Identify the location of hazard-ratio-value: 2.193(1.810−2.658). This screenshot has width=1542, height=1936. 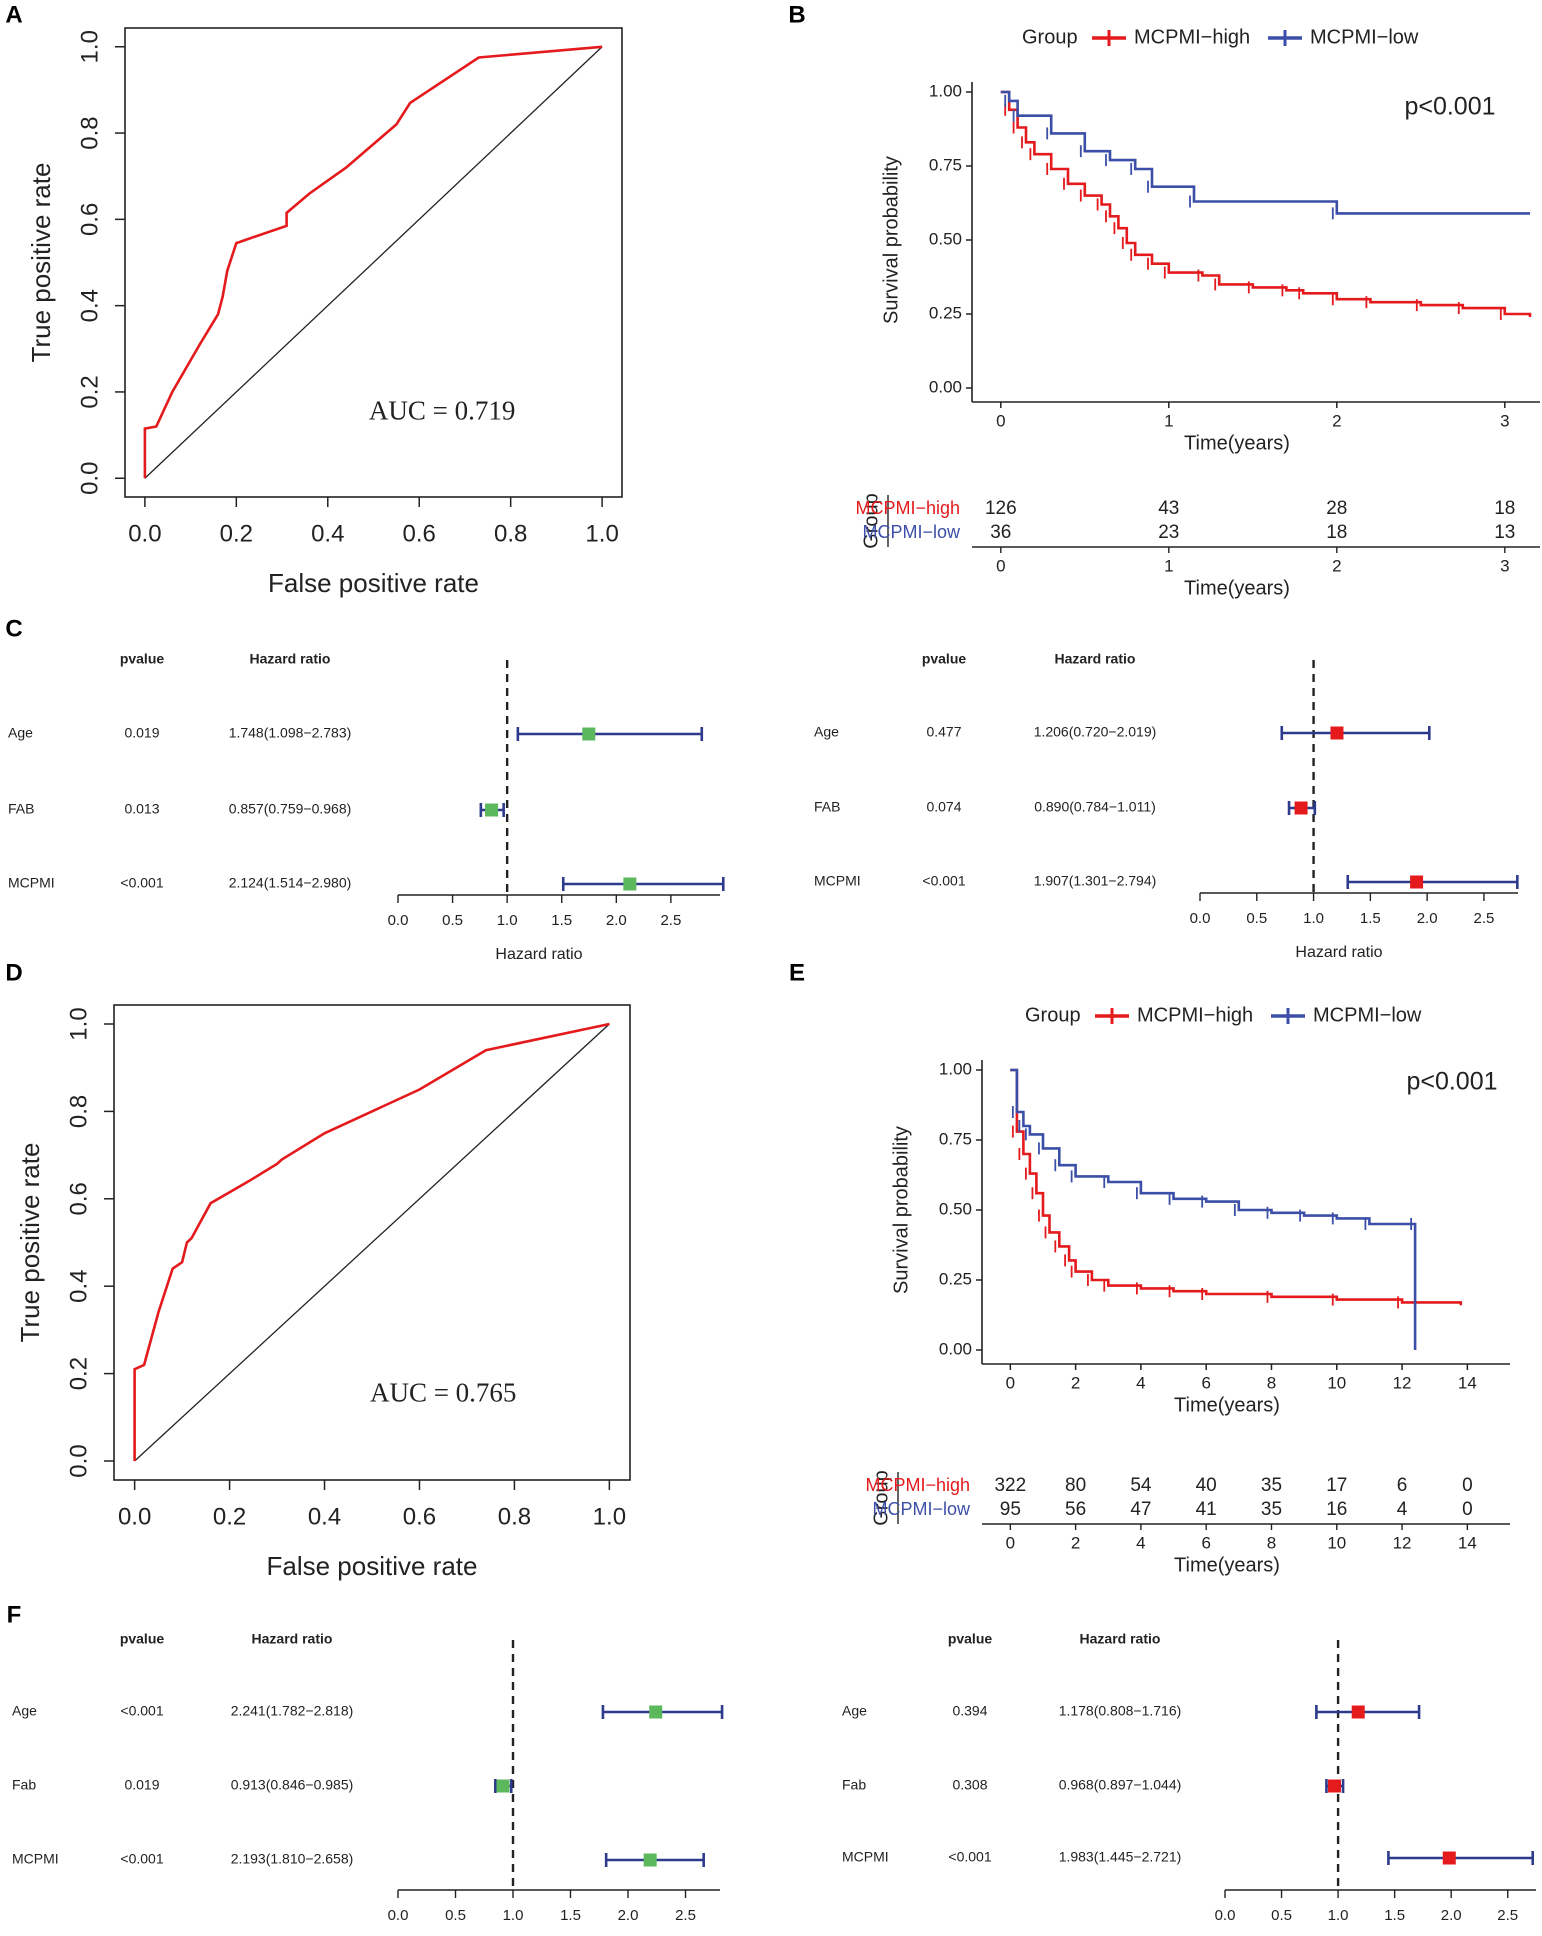
(292, 1859).